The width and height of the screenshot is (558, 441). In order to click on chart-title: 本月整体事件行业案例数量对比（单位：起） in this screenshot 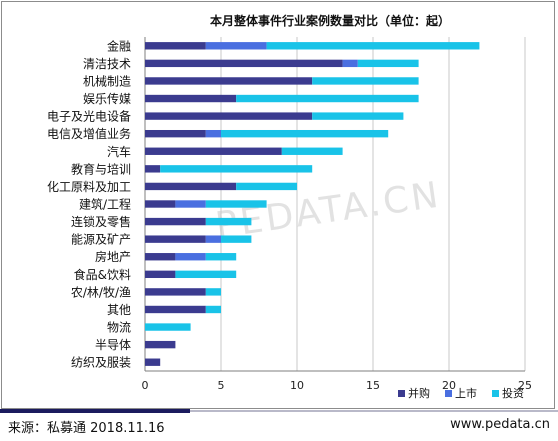, I will do `click(330, 20)`.